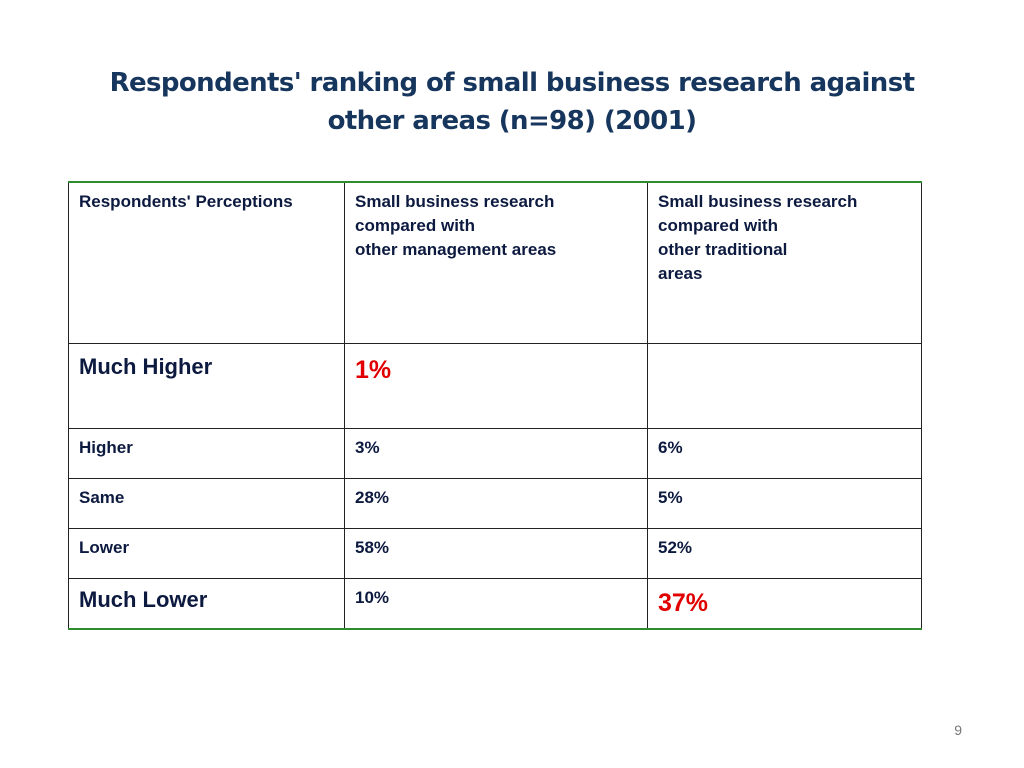 The width and height of the screenshot is (1024, 768). I want to click on slide-title-line-2: other areas (n=98) (2001), so click(512, 121).